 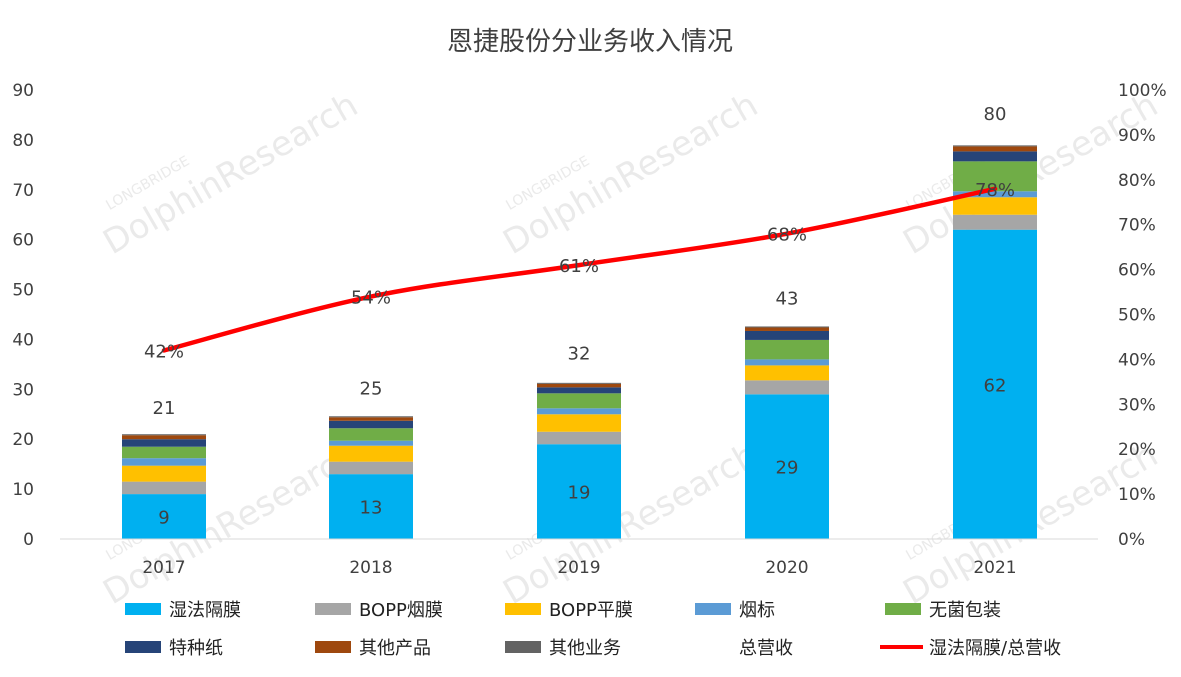 I want to click on y2-tick-label: 70%, so click(x=1137, y=226).